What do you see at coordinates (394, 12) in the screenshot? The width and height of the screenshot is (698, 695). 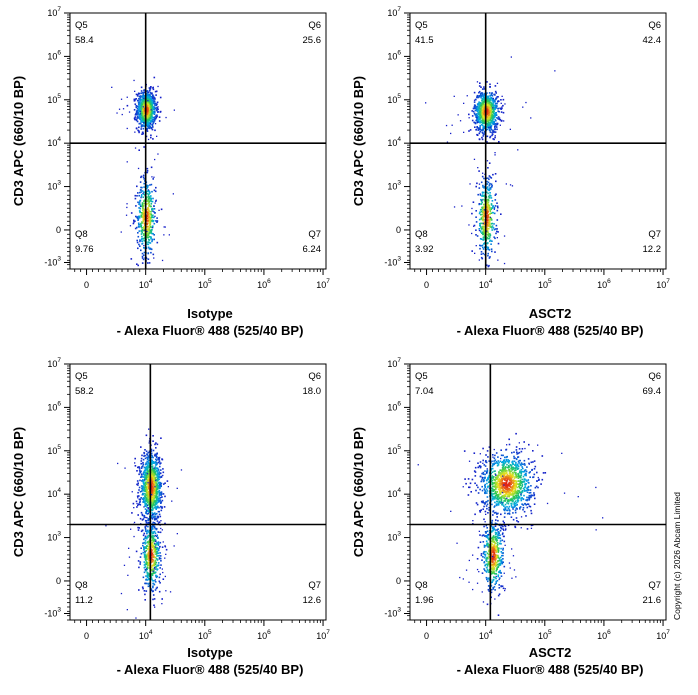 I see `y-tick-label: 10⁷` at bounding box center [394, 12].